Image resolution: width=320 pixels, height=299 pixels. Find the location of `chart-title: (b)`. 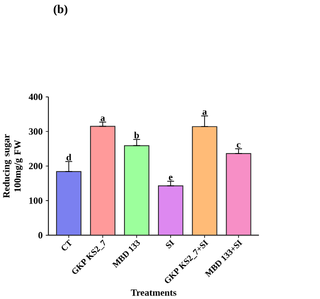

chart-title: (b) is located at coordinates (61, 10).